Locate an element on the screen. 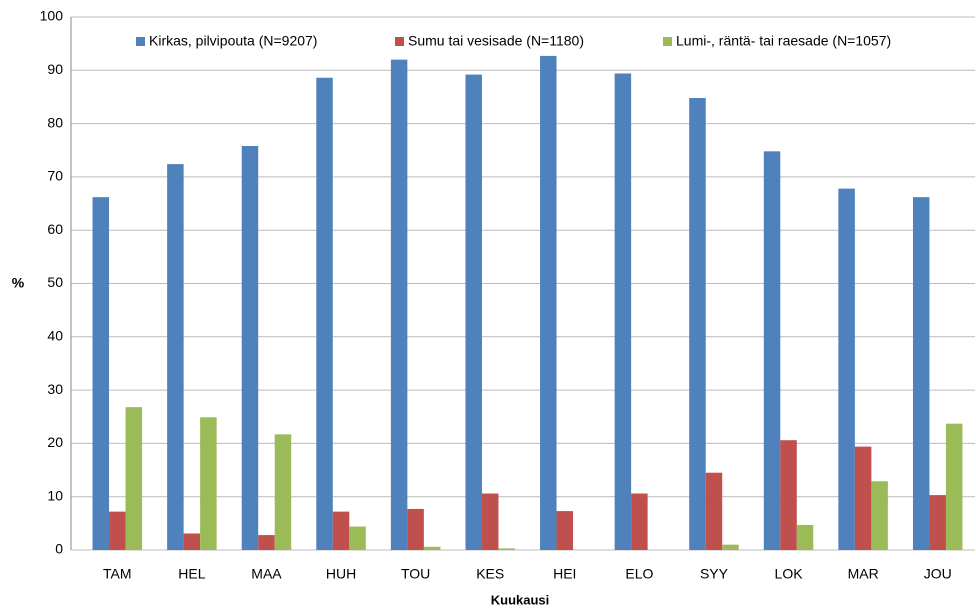 This screenshot has height=612, width=976. y-axis-title: % is located at coordinates (18, 283).